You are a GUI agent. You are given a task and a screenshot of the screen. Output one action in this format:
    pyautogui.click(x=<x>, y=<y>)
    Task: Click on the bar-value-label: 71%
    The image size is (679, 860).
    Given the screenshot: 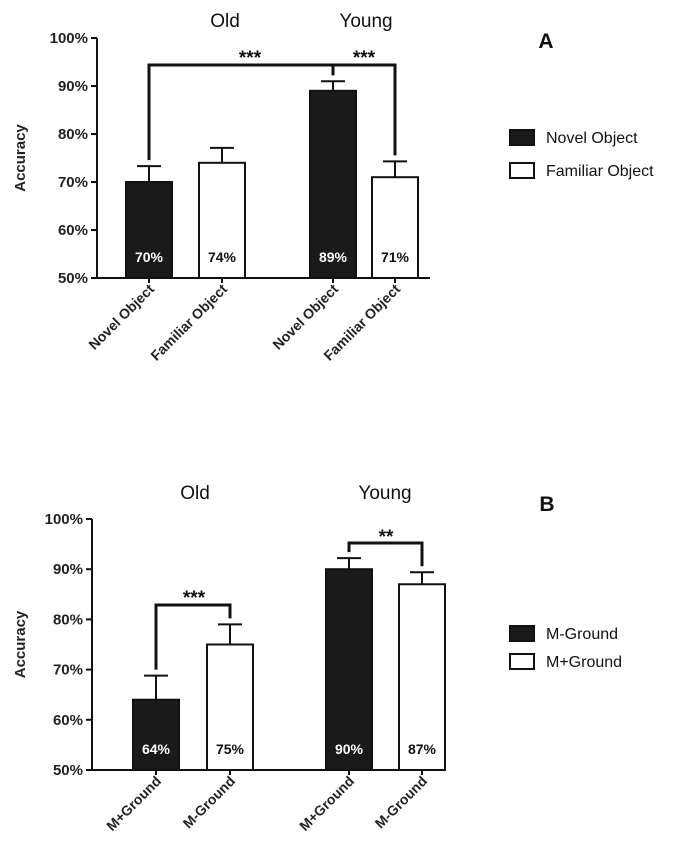 What is the action you would take?
    pyautogui.click(x=395, y=257)
    